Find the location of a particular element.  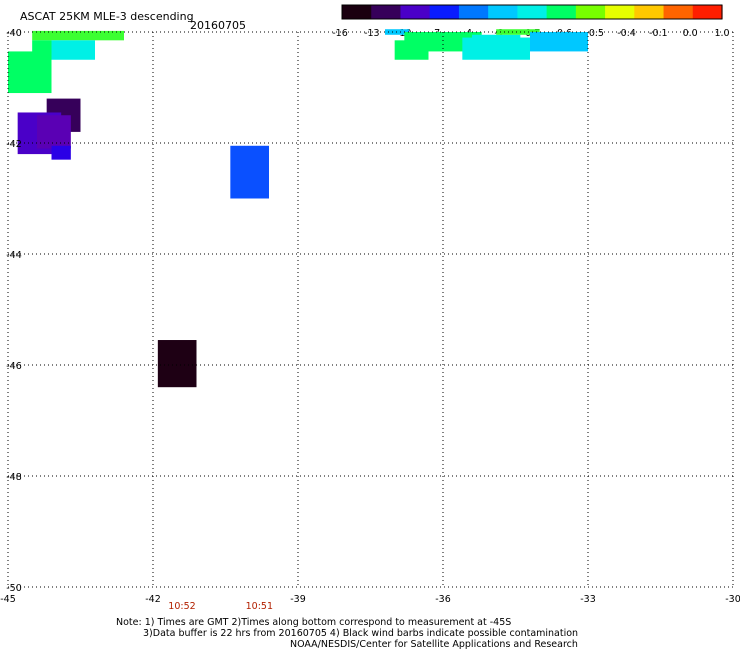

time-label: 10:51 is located at coordinates (259, 606).